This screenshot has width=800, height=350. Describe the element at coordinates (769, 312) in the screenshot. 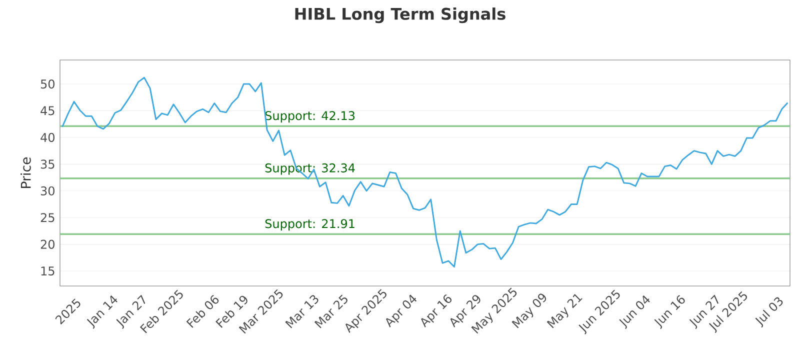

I see `x-tick-label: Jul 03` at that location.